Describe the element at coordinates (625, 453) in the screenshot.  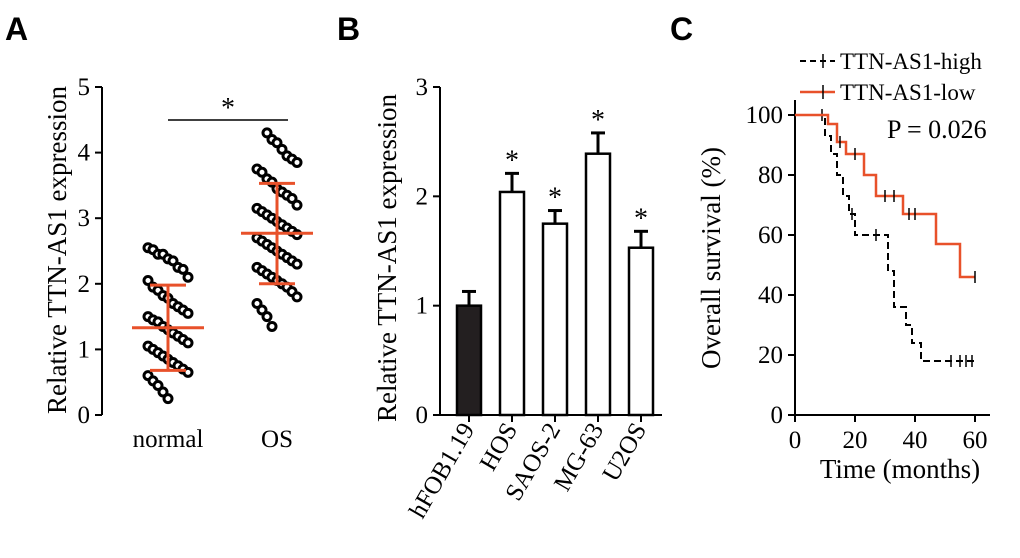
I see `x-tick-label: U2OS` at that location.